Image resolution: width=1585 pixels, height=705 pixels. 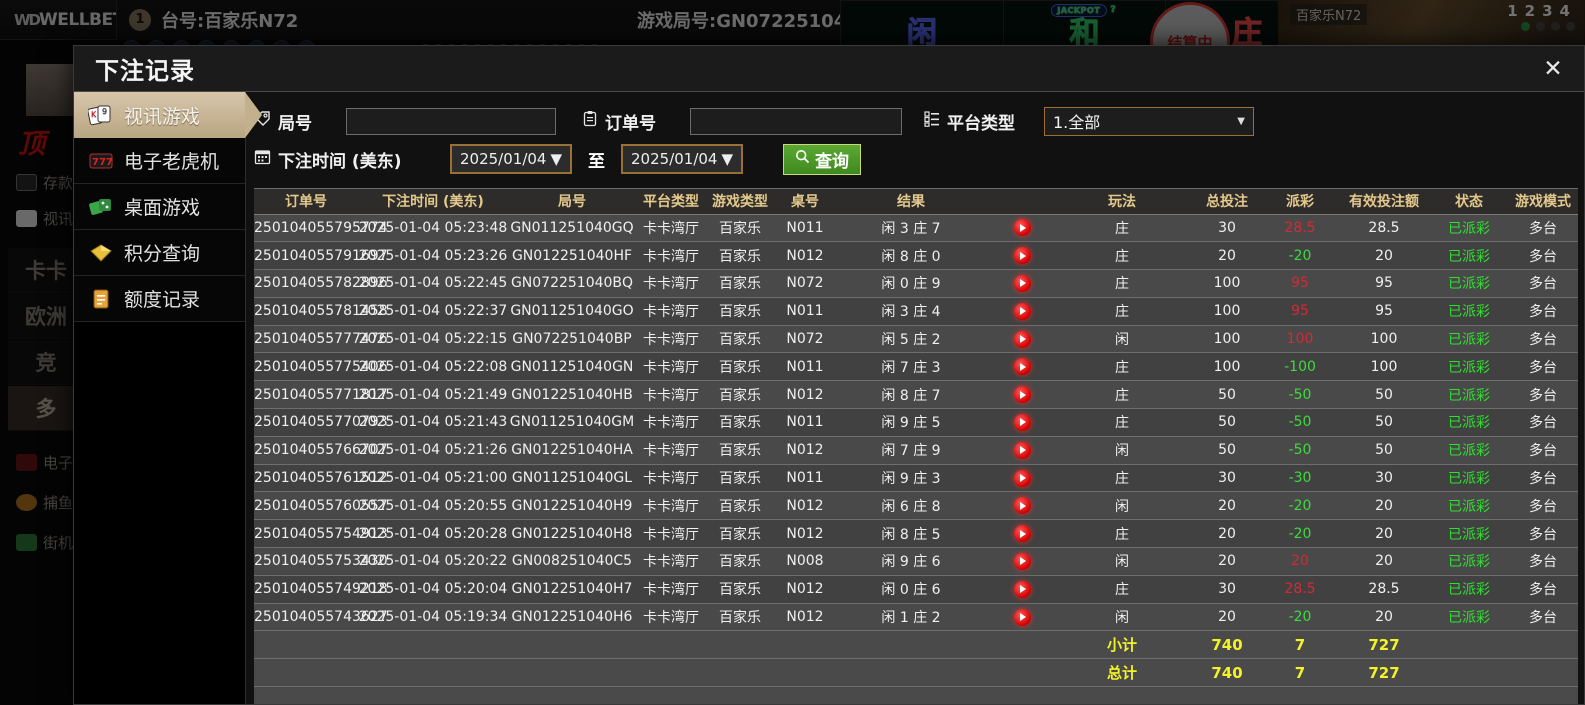 I want to click on col-totalbet: 总投注, so click(x=1227, y=202).